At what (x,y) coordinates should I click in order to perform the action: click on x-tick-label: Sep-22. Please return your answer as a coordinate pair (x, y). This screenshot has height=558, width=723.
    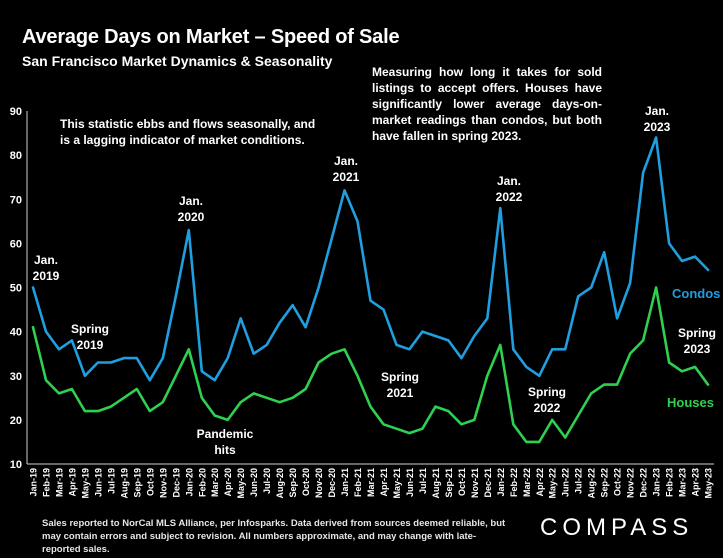
    Looking at the image, I should click on (605, 483).